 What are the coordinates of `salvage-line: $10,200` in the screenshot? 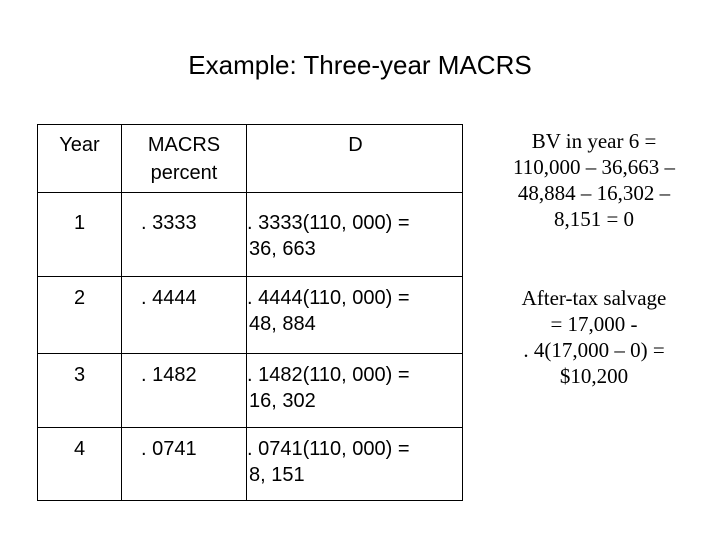 It's located at (594, 376).